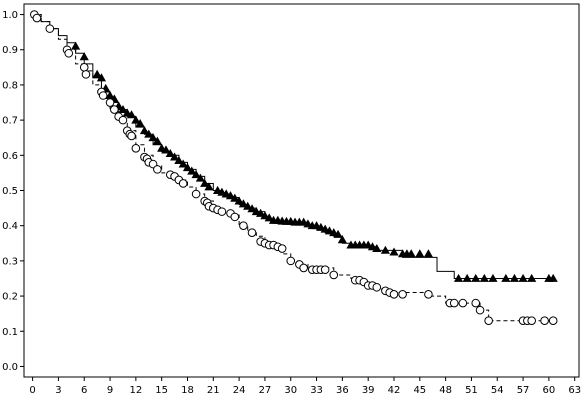 This screenshot has height=406, width=584. Describe the element at coordinates (445, 390) in the screenshot. I see `x-tick-label: 48` at that location.